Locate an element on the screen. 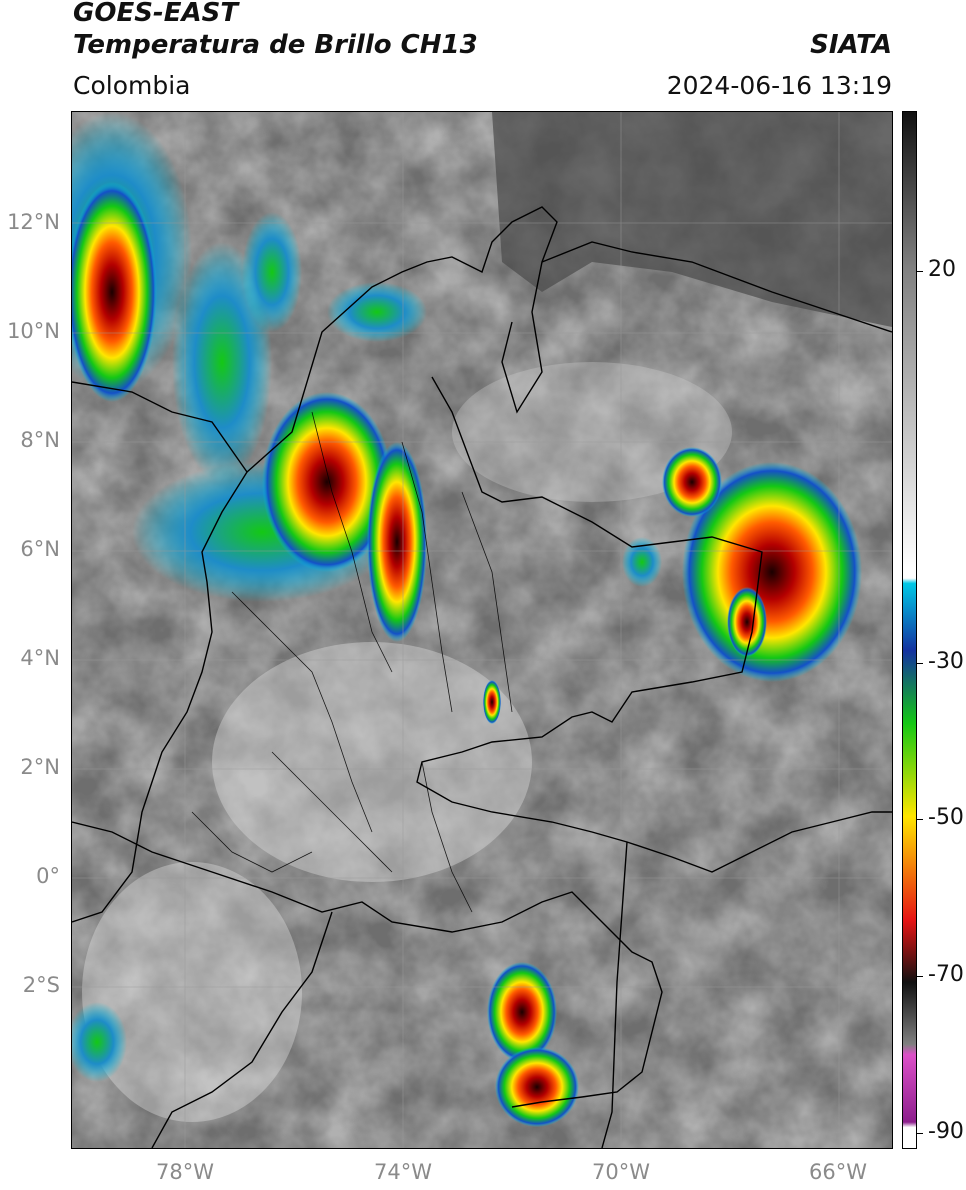 The image size is (966, 1190). lon-label: 78°W is located at coordinates (185, 1172).